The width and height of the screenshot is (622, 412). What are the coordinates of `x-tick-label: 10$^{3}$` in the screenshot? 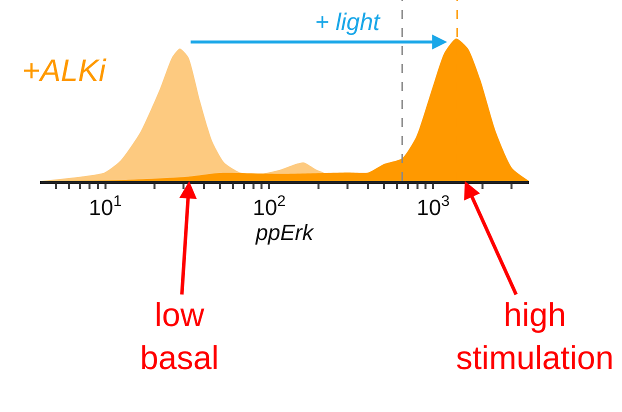 It's located at (433, 206).